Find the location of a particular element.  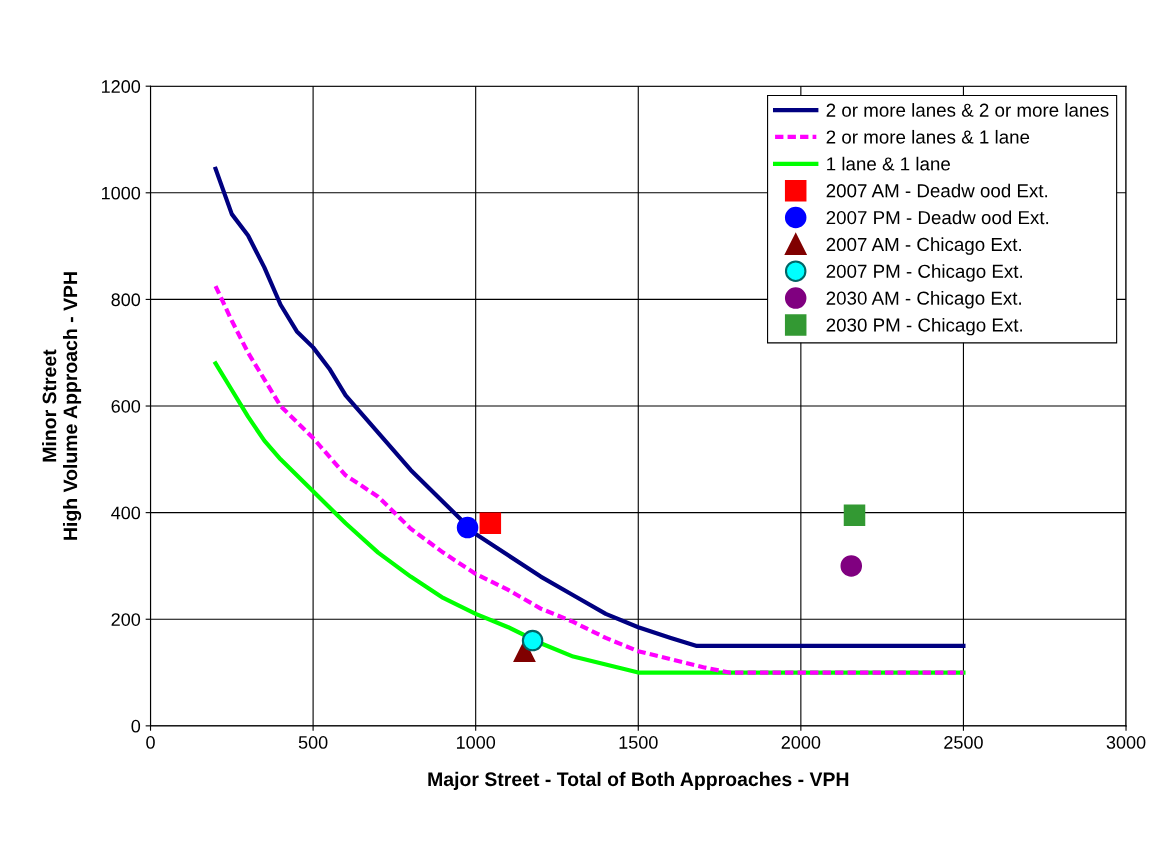

legend-label: 2007 PM - Chicago Ext. is located at coordinates (924, 273).